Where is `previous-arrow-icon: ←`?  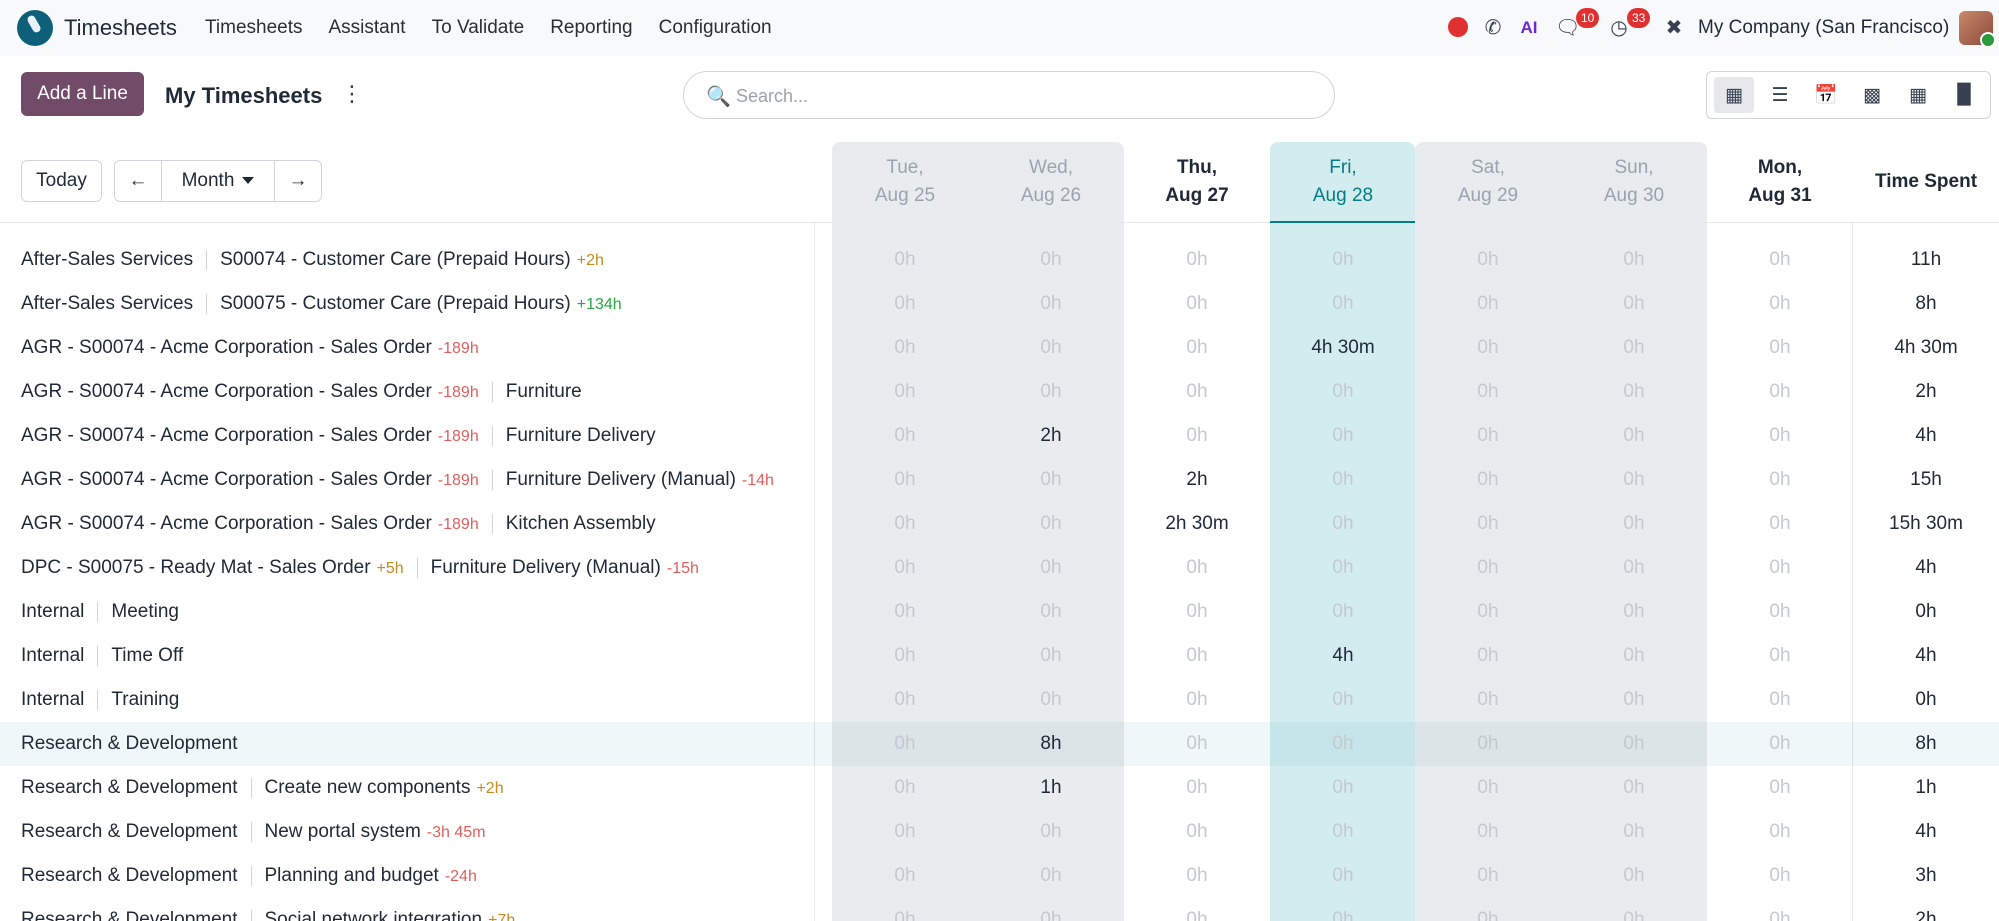
previous-arrow-icon: ← is located at coordinates (138, 181).